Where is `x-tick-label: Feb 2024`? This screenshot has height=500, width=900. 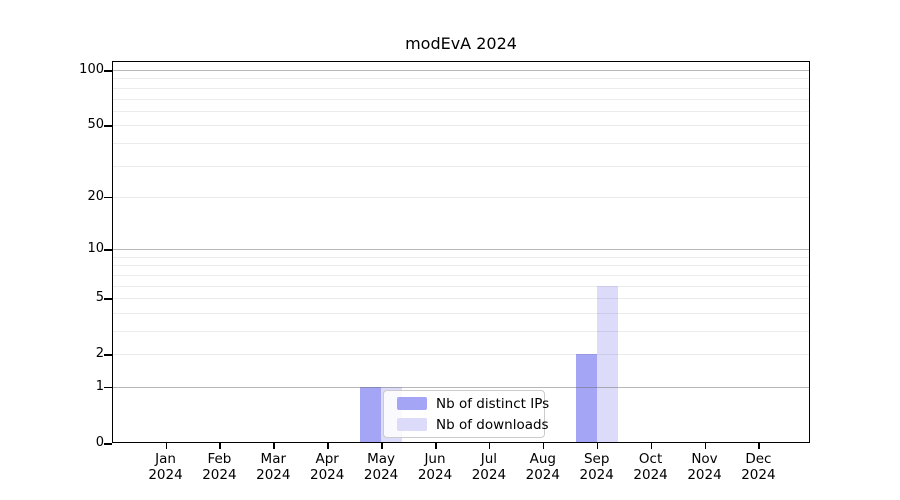
x-tick-label: Feb 2024 is located at coordinates (219, 467).